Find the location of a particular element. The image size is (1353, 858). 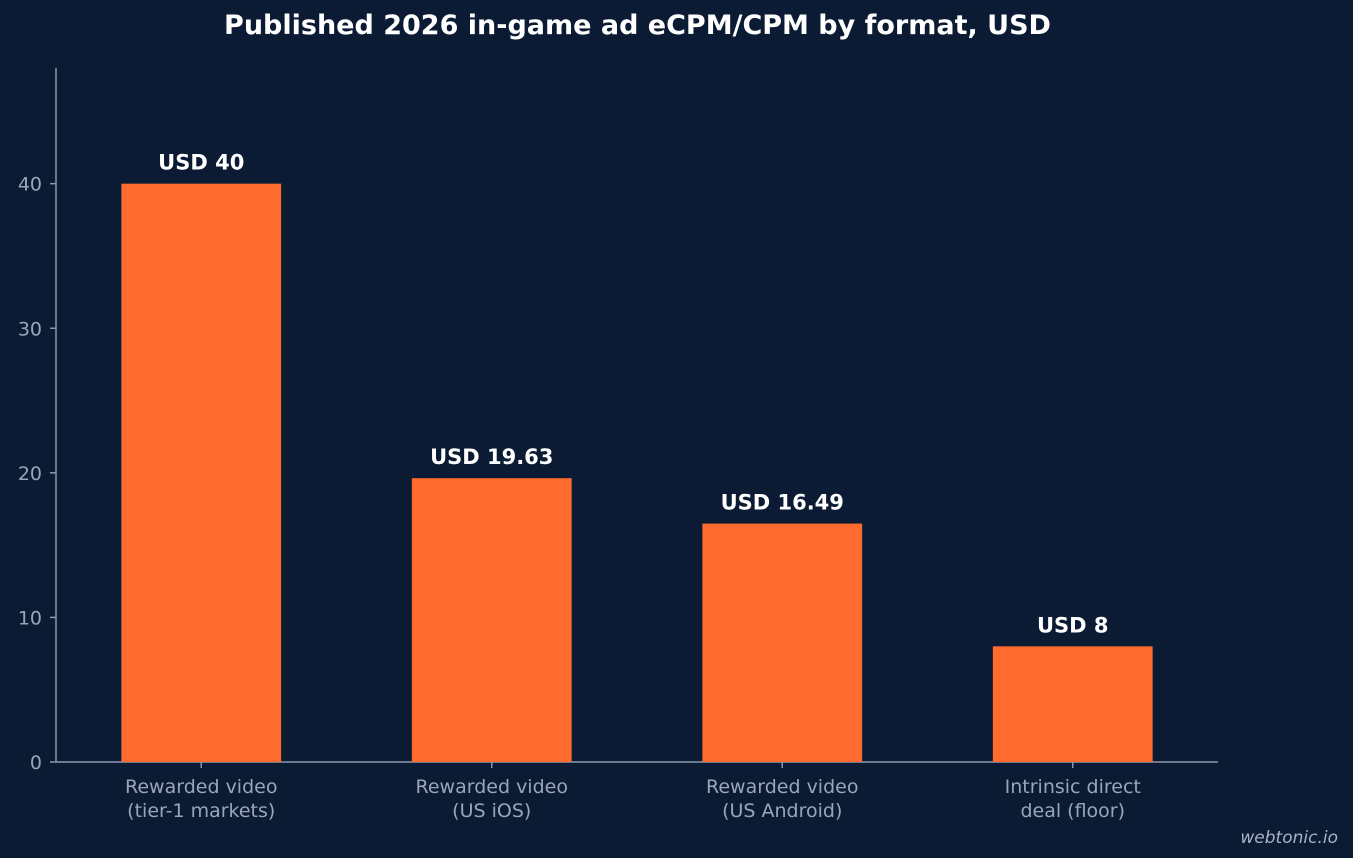

watermark: webtonic.io is located at coordinates (1289, 838).